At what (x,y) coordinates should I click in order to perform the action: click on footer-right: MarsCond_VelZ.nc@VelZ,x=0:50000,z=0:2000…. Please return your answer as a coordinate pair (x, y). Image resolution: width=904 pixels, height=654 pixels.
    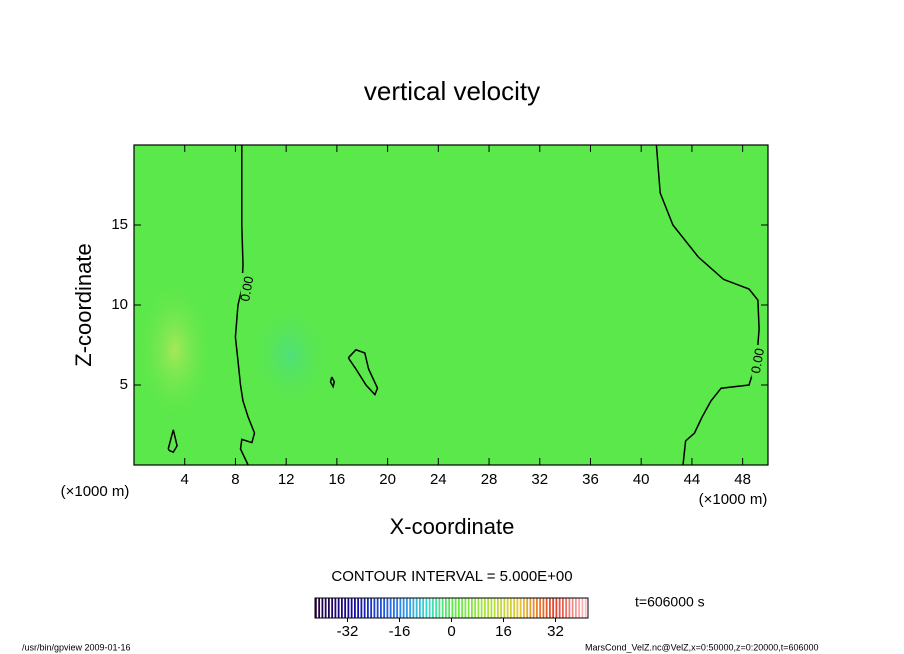
    Looking at the image, I should click on (702, 647).